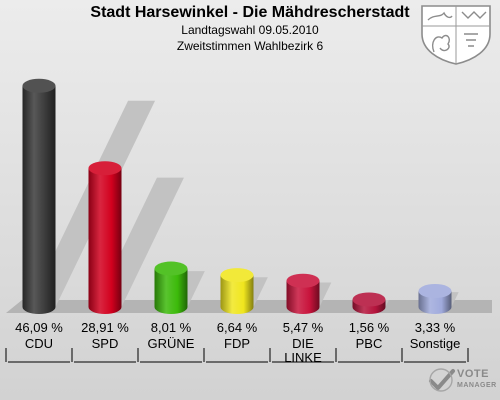 The height and width of the screenshot is (400, 500). Describe the element at coordinates (477, 385) in the screenshot. I see `brand-subname: MANAGER` at that location.